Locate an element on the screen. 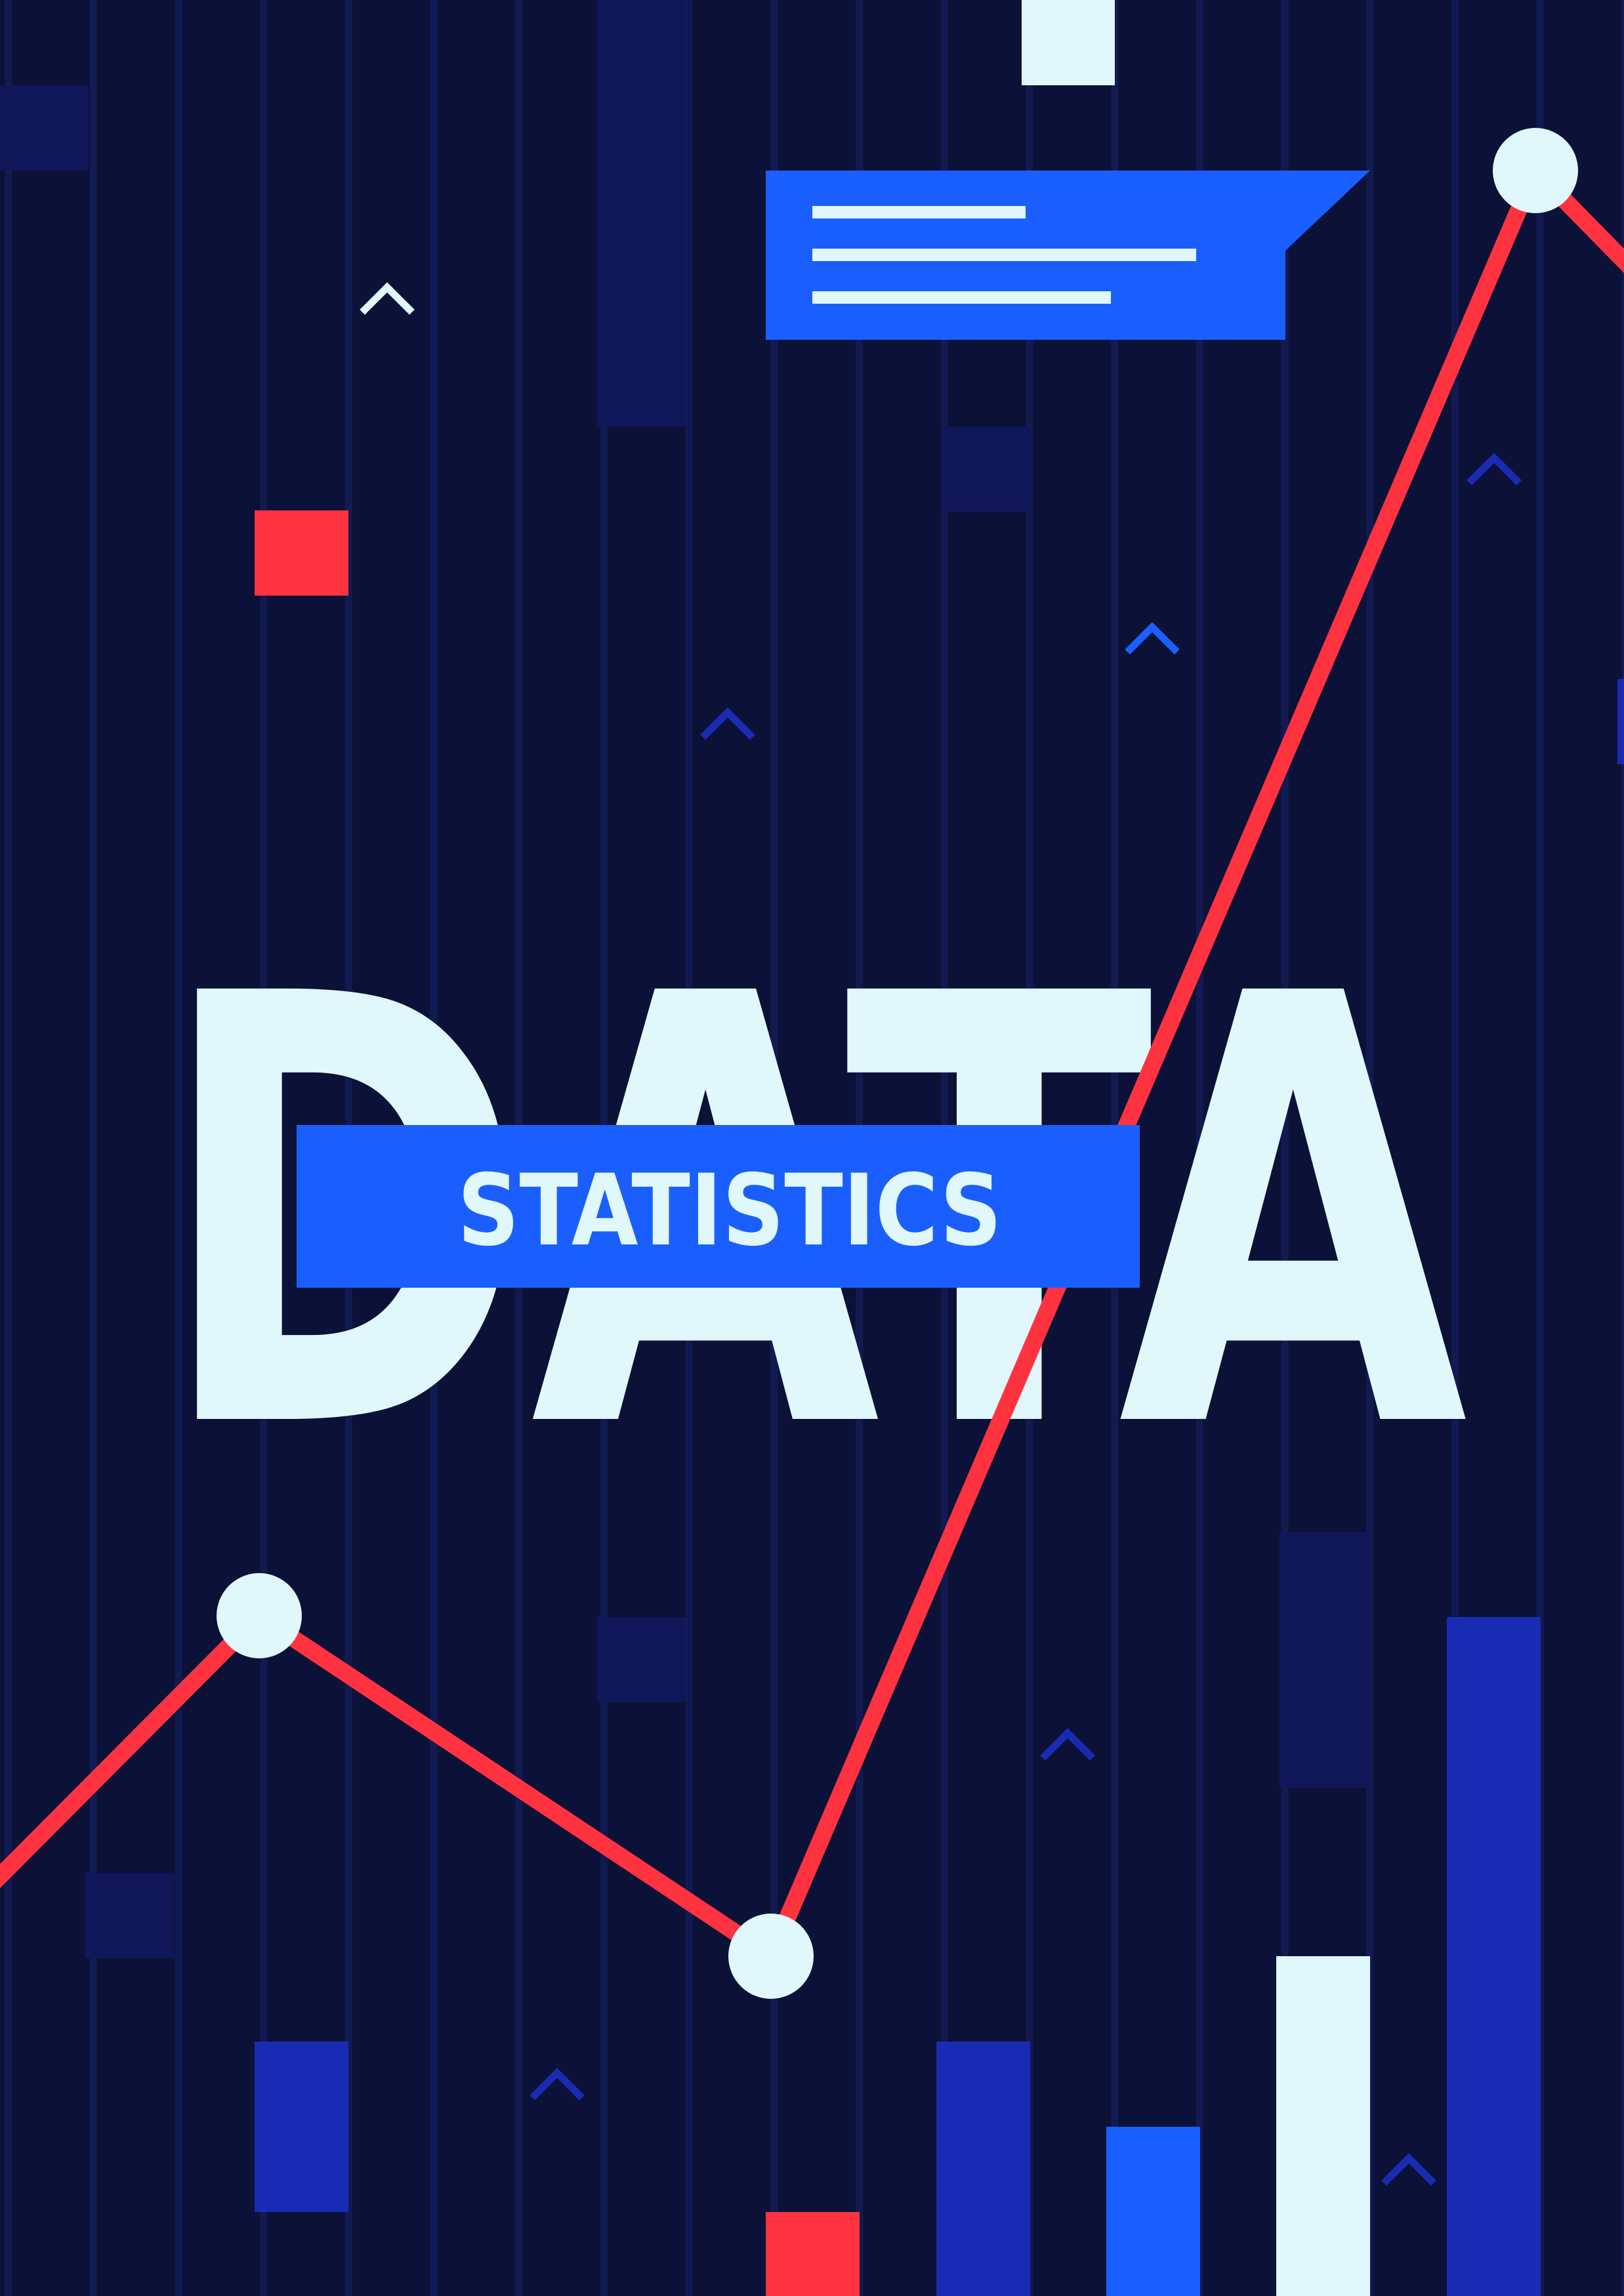  subheadline: STATISTICS is located at coordinates (729, 1211).